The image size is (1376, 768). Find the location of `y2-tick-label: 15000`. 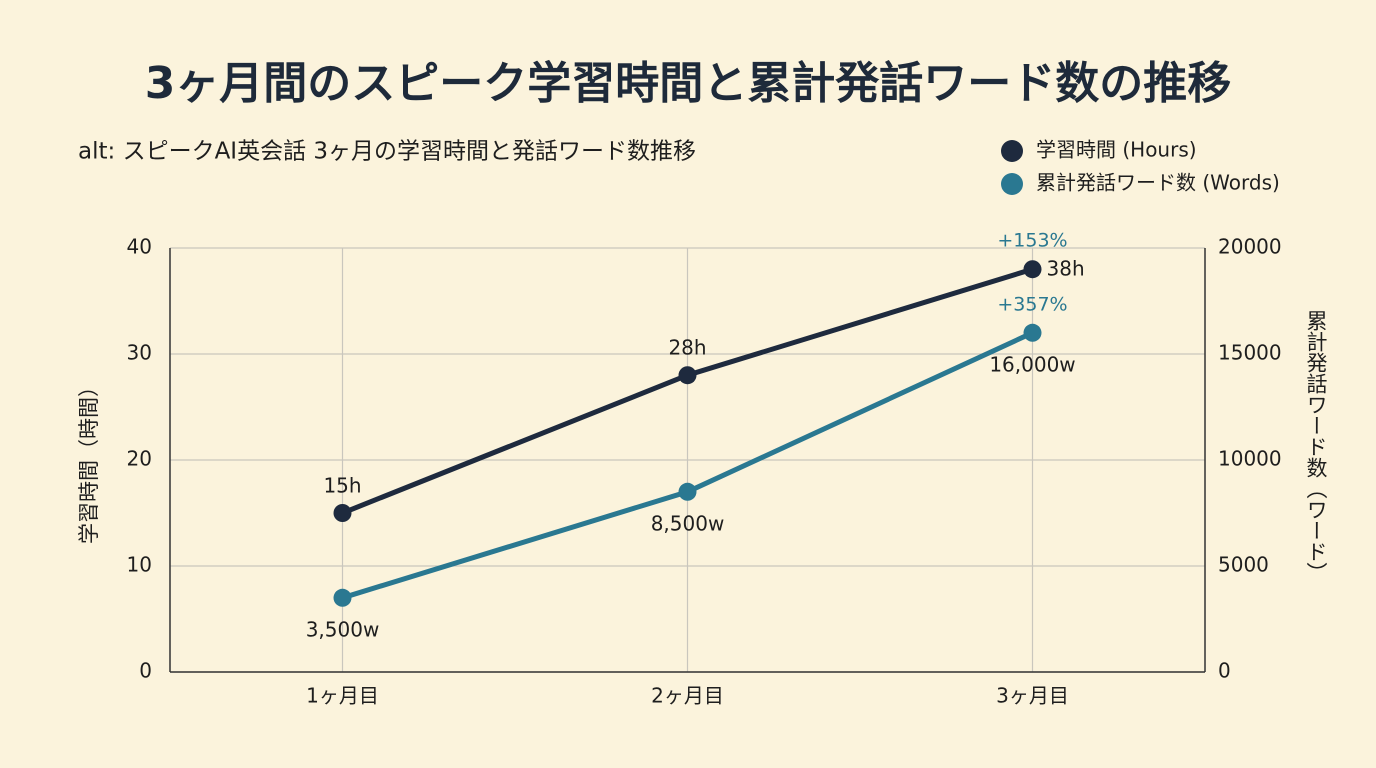

y2-tick-label: 15000 is located at coordinates (1250, 353).